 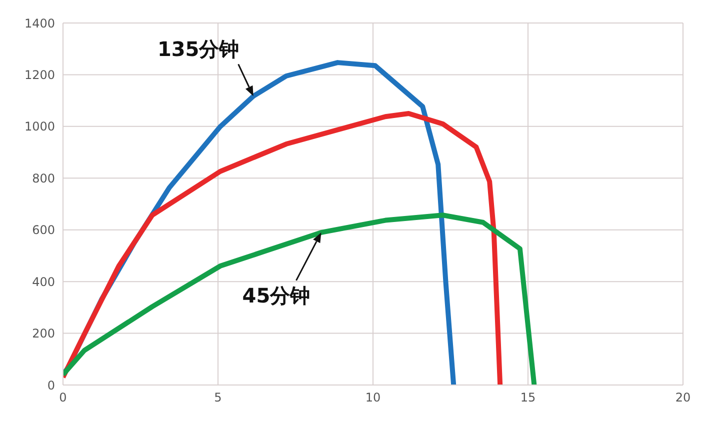 I want to click on x-tick-label: 10, so click(x=373, y=397).